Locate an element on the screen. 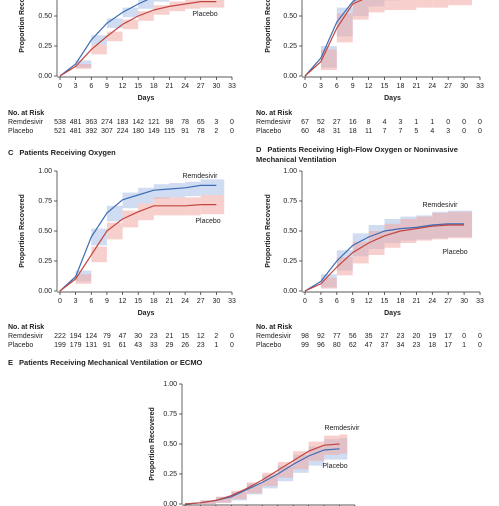 This screenshot has width=499, height=506. risk-value: 194 is located at coordinates (76, 336).